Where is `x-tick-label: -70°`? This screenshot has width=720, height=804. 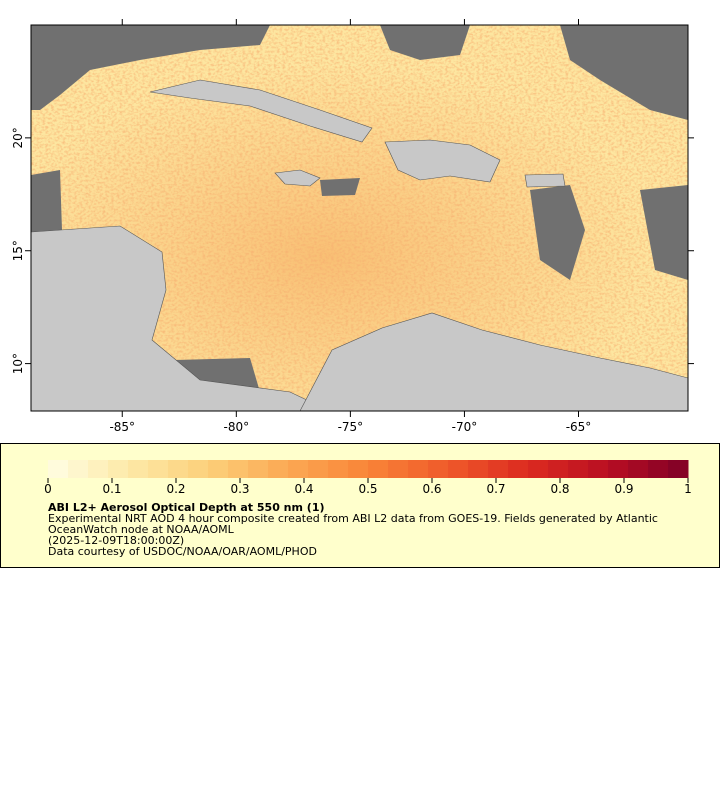 x-tick-label: -70° is located at coordinates (465, 427).